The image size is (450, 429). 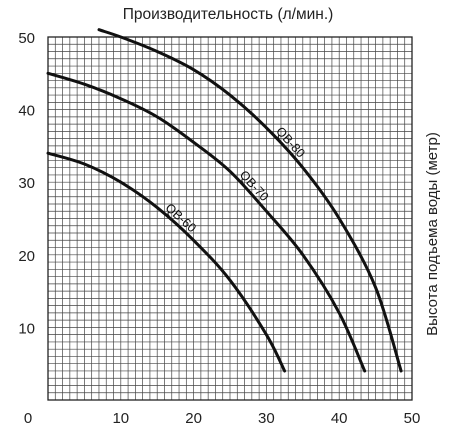 I want to click on x-tick-label: 10, so click(x=120, y=418).